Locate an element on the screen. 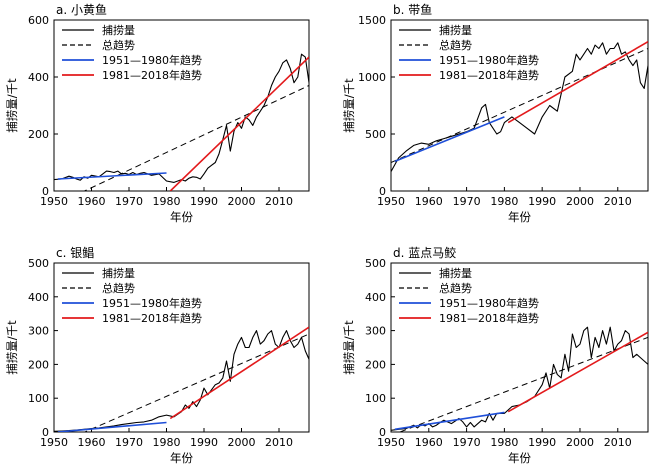 The width and height of the screenshot is (650, 473). chart2-xtick-label: 1960 is located at coordinates (92, 442).